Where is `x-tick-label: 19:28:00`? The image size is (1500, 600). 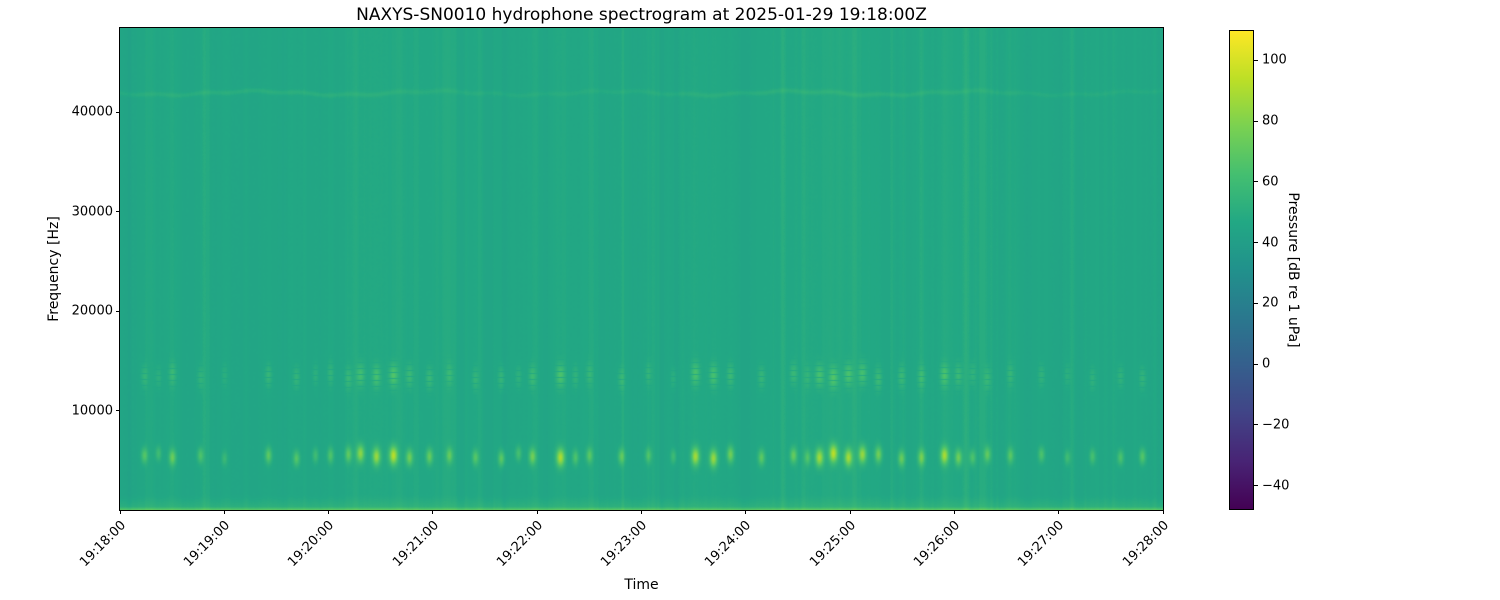
x-tick-label: 19:28:00 is located at coordinates (1145, 544).